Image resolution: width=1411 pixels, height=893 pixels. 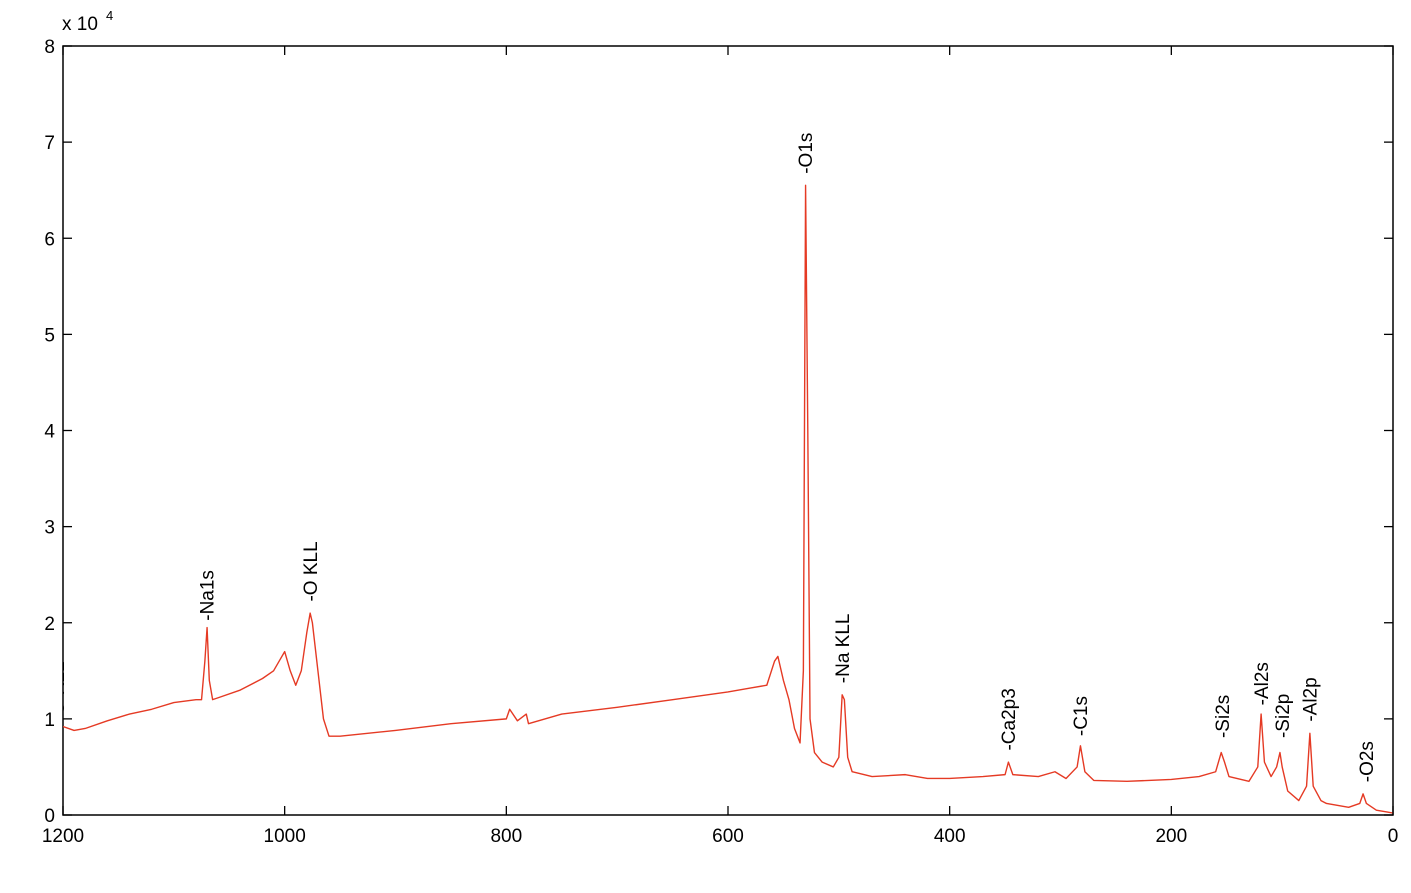 I want to click on y-tick-label: 6, so click(x=49, y=239).